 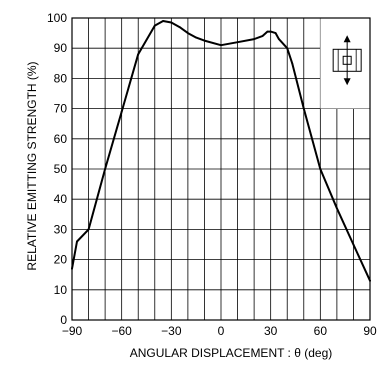 I want to click on x-tick-label: 60, so click(x=321, y=331).